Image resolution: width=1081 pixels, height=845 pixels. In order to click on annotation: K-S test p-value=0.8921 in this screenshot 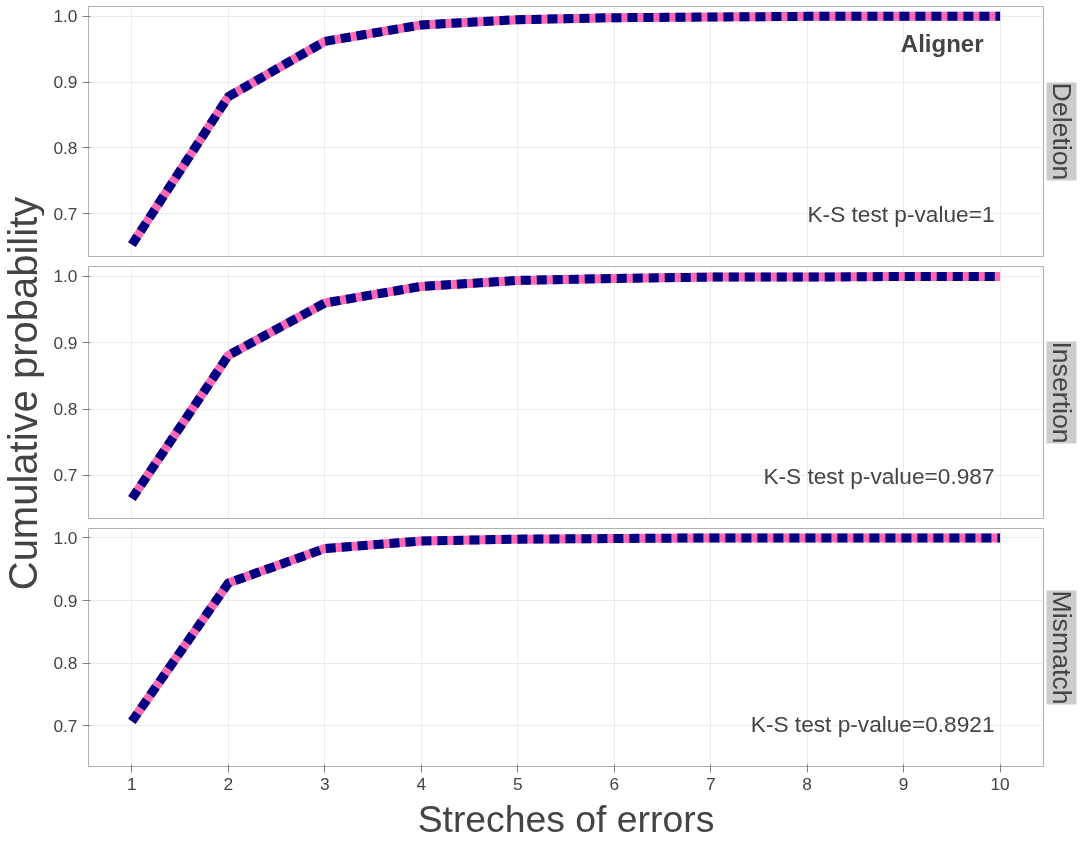, I will do `click(872, 723)`.